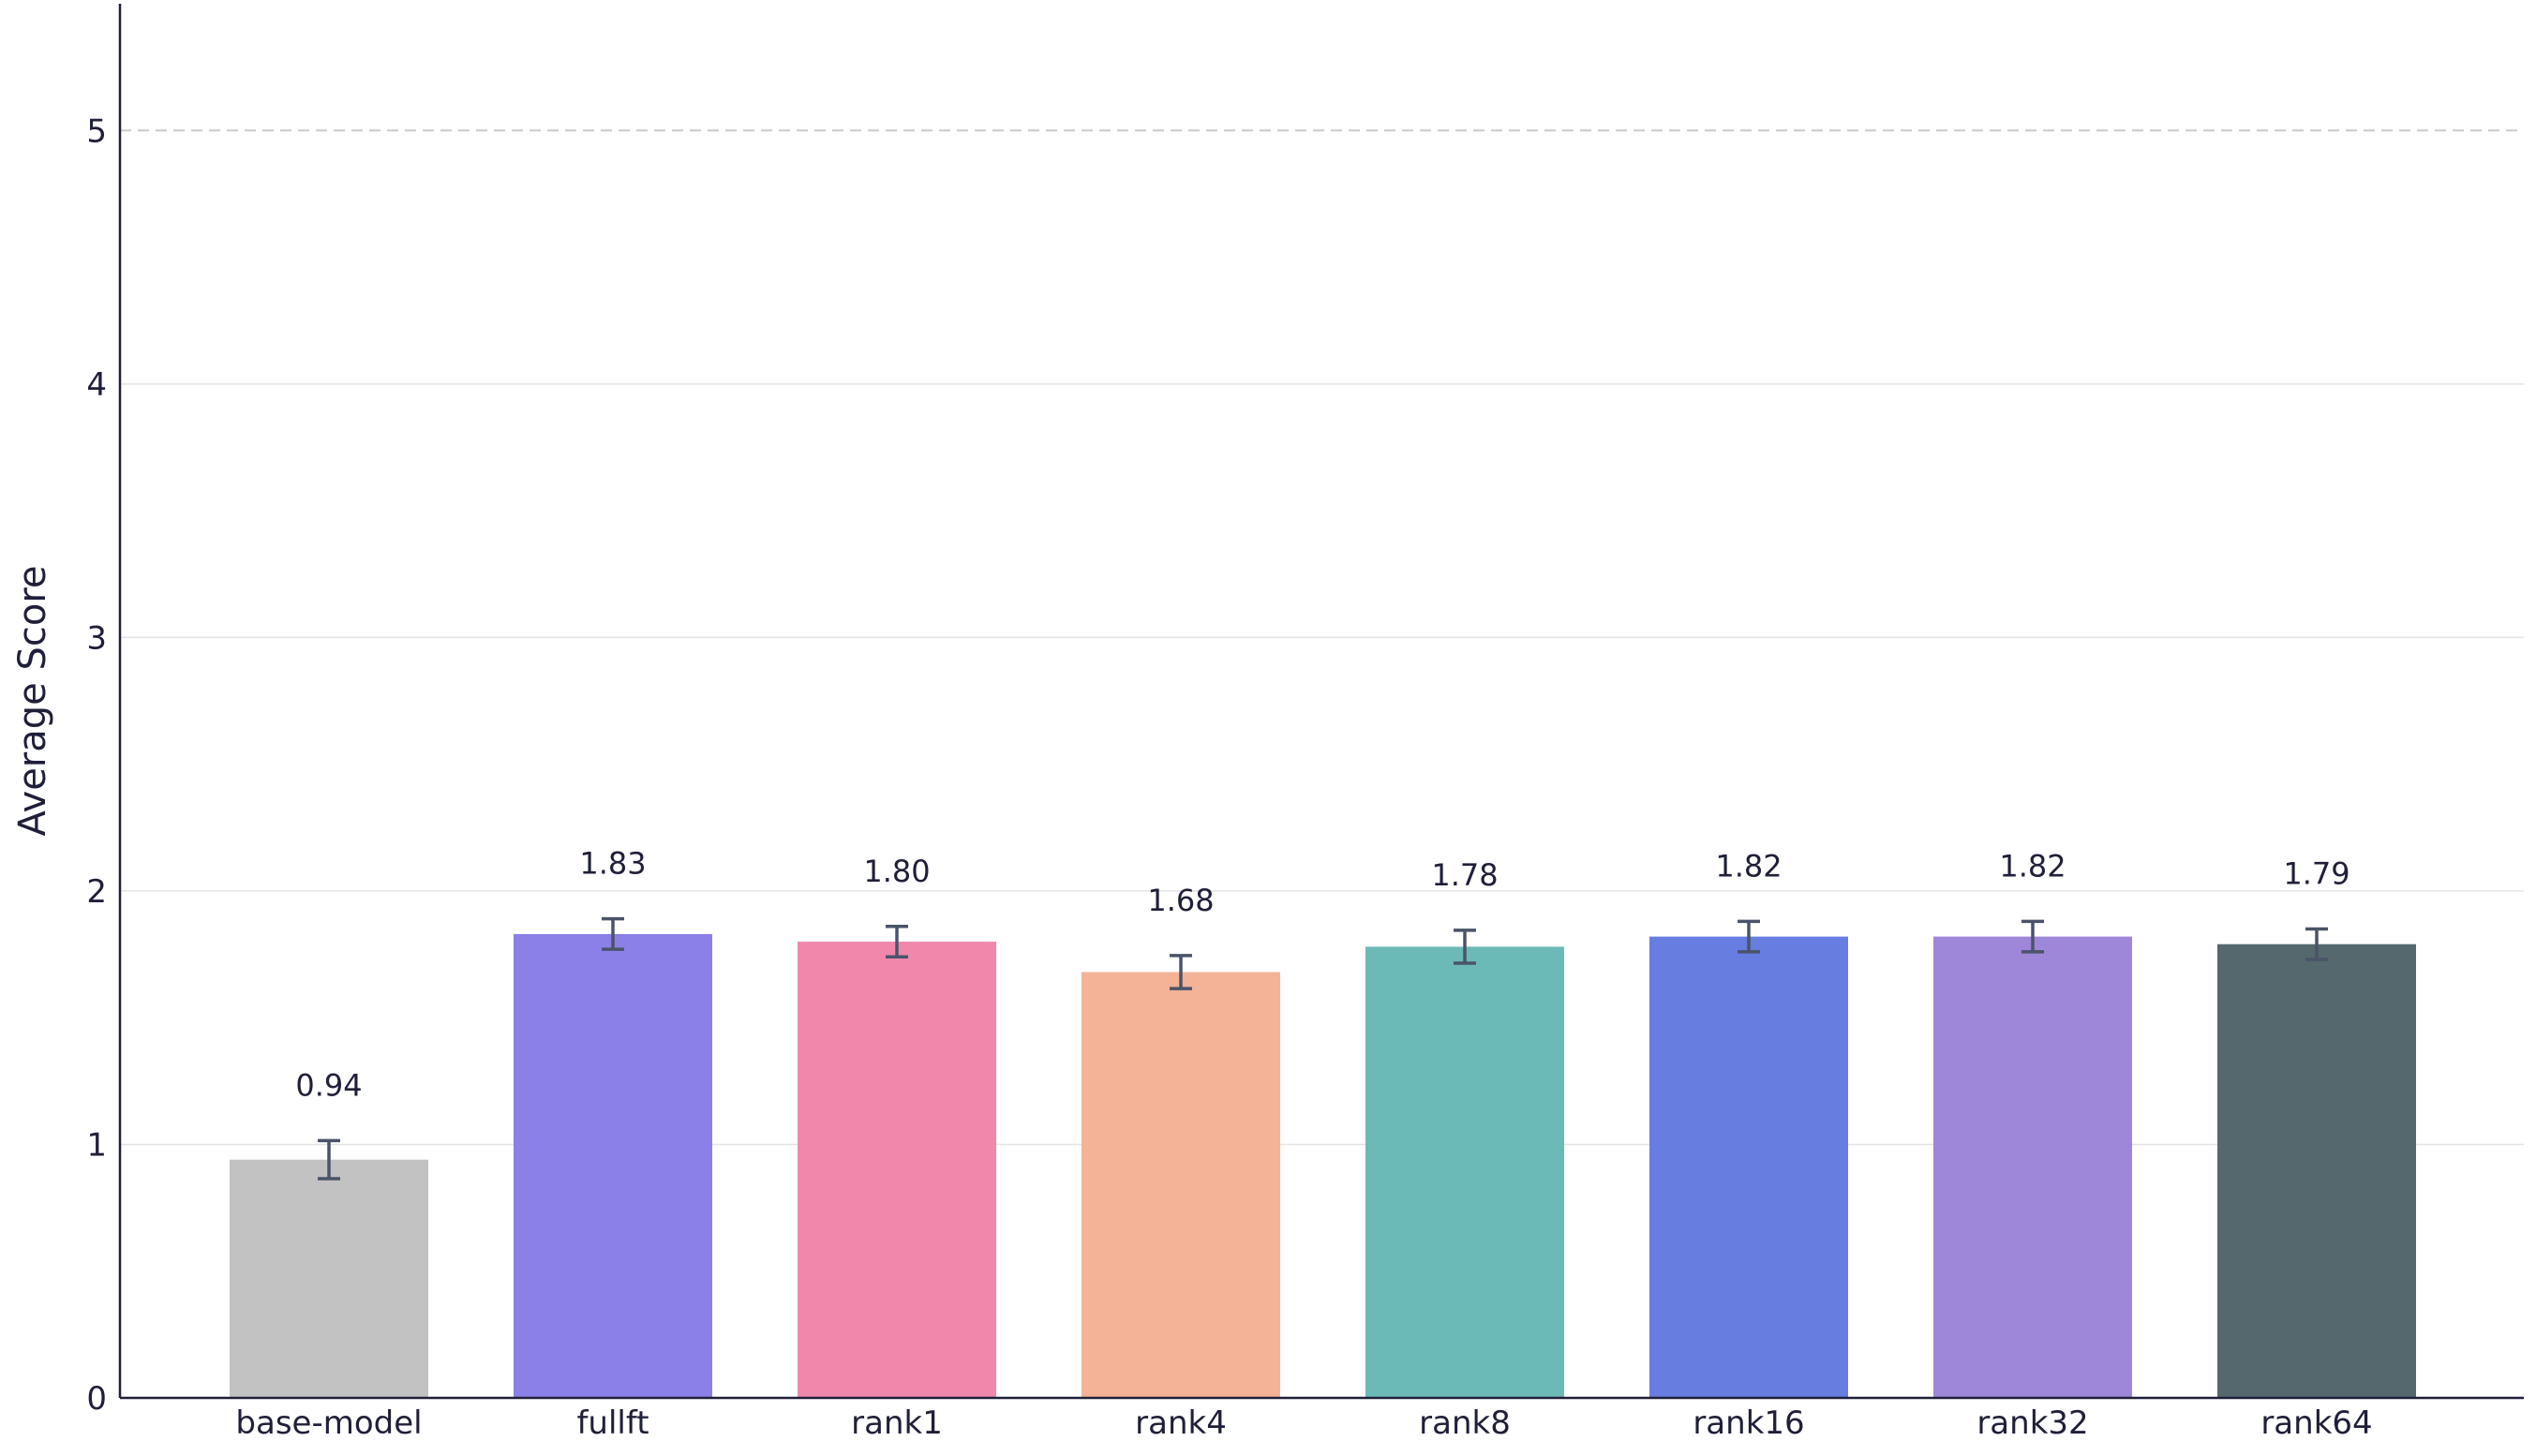  Describe the element at coordinates (2316, 1423) in the screenshot. I see `x-tick-label: rank64` at that location.